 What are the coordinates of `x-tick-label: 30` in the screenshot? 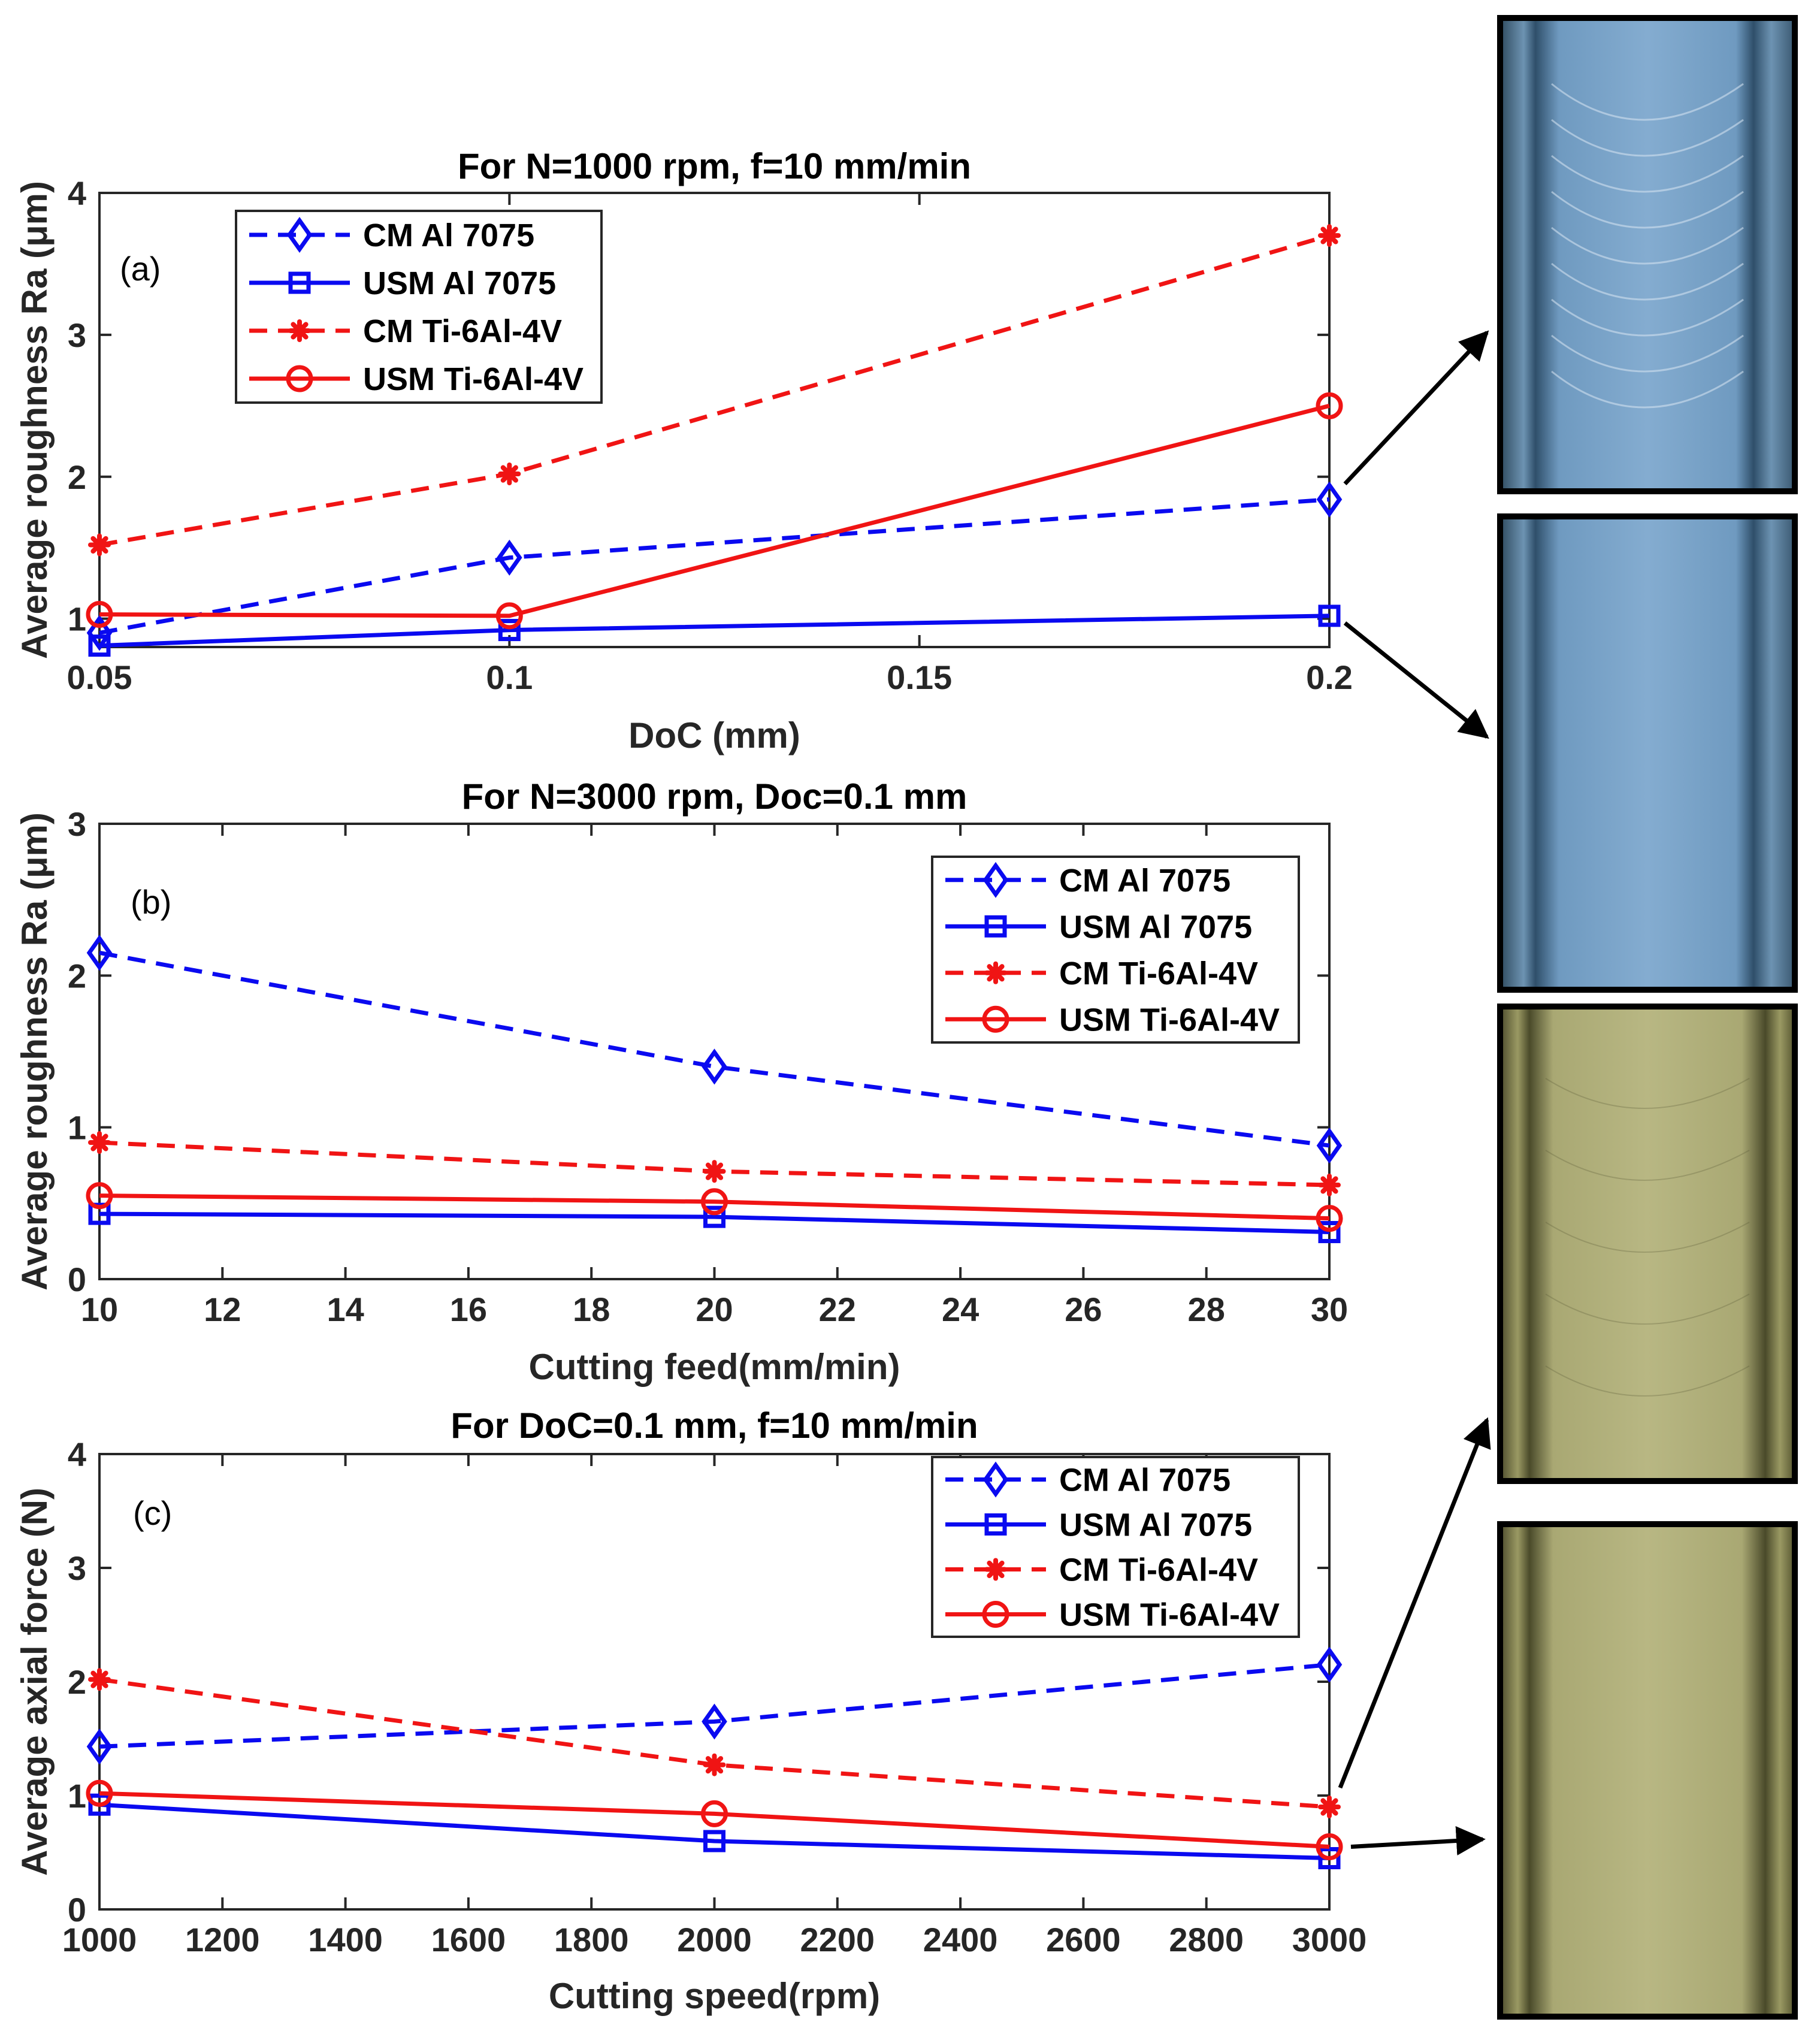 It's located at (1329, 1309).